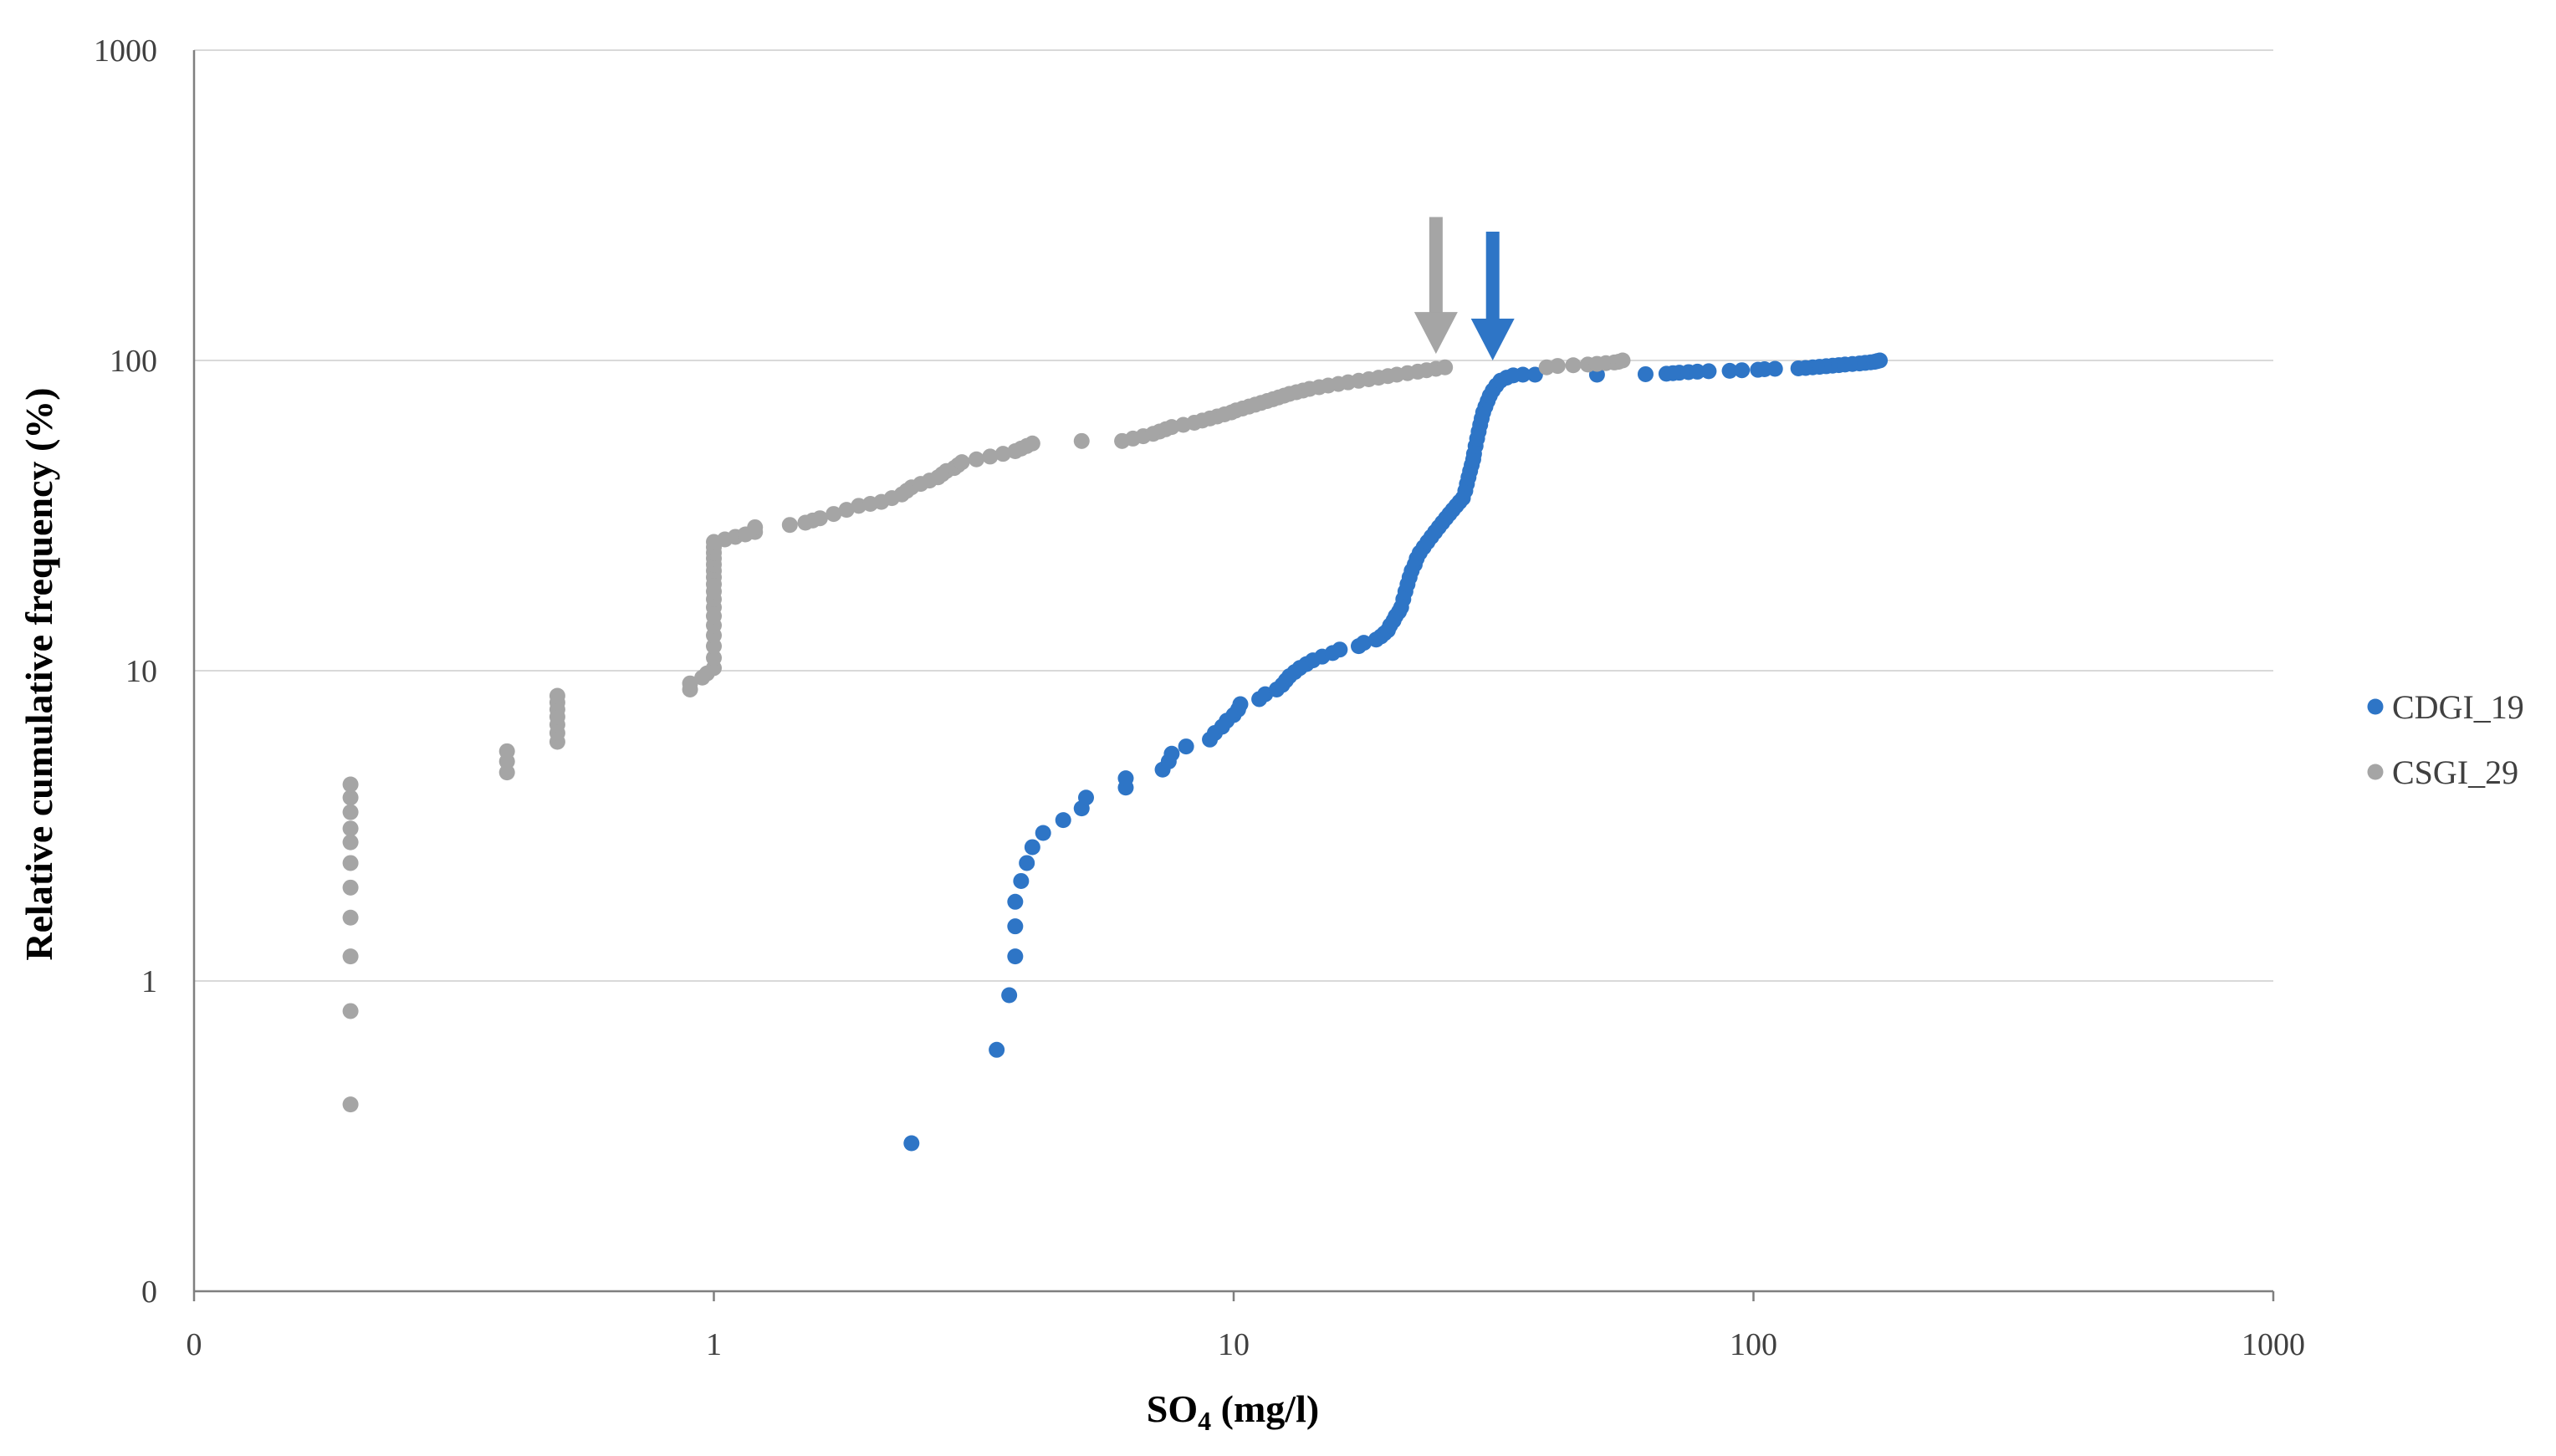 This screenshot has width=2556, height=1456. Describe the element at coordinates (2458, 707) in the screenshot. I see `legend-label: CDGI_19` at that location.